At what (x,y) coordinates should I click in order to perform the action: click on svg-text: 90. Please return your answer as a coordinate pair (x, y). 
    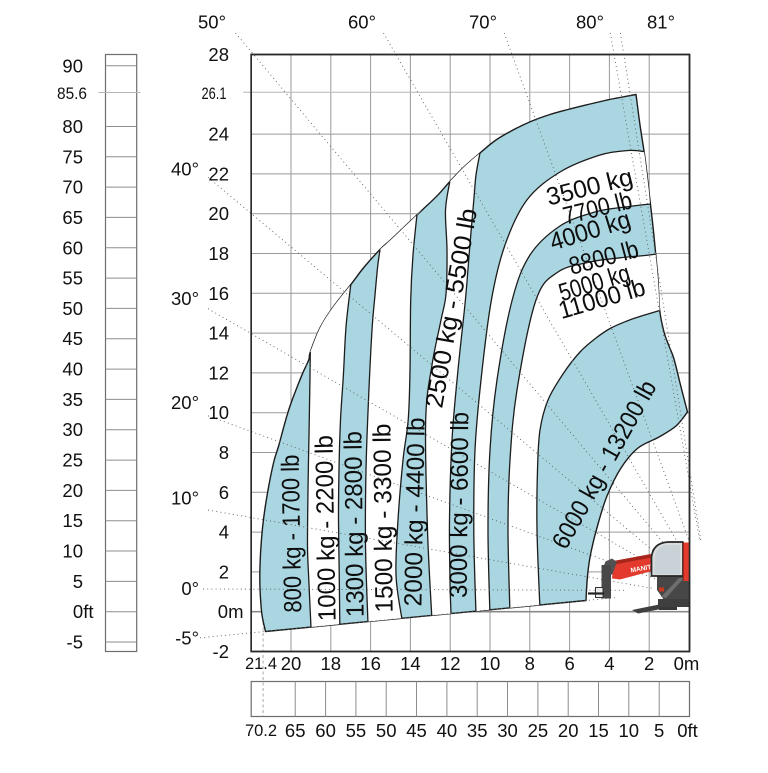
    Looking at the image, I should click on (72, 65).